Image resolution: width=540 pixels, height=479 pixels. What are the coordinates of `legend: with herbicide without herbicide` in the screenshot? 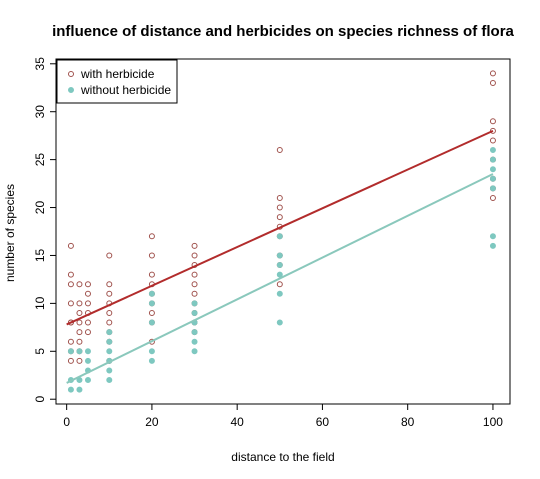 It's located at (117, 81).